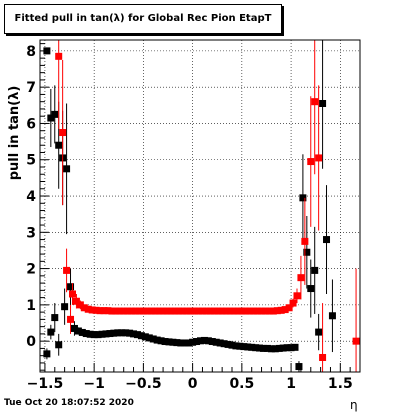  What do you see at coordinates (340, 384) in the screenshot?
I see `x-tick-label: 1.5` at bounding box center [340, 384].